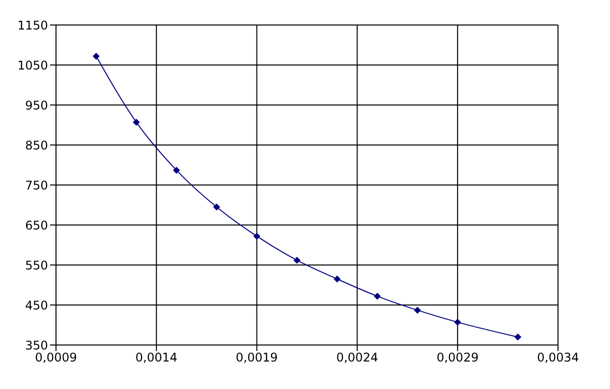 Image resolution: width=610 pixels, height=389 pixels. Describe the element at coordinates (36, 225) in the screenshot. I see `y-tick-label: 650` at that location.